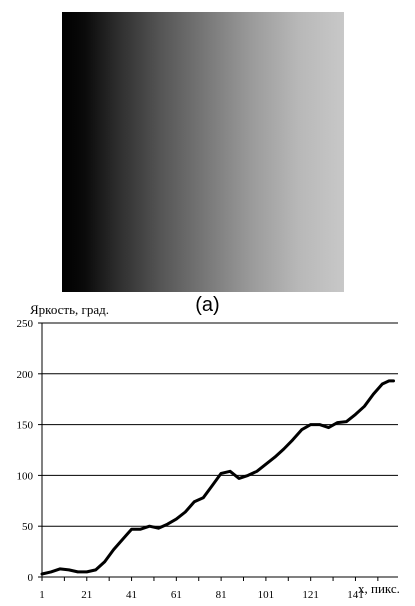  Describe the element at coordinates (31, 578) in the screenshot. I see `y-tick-label-0: 0` at that location.